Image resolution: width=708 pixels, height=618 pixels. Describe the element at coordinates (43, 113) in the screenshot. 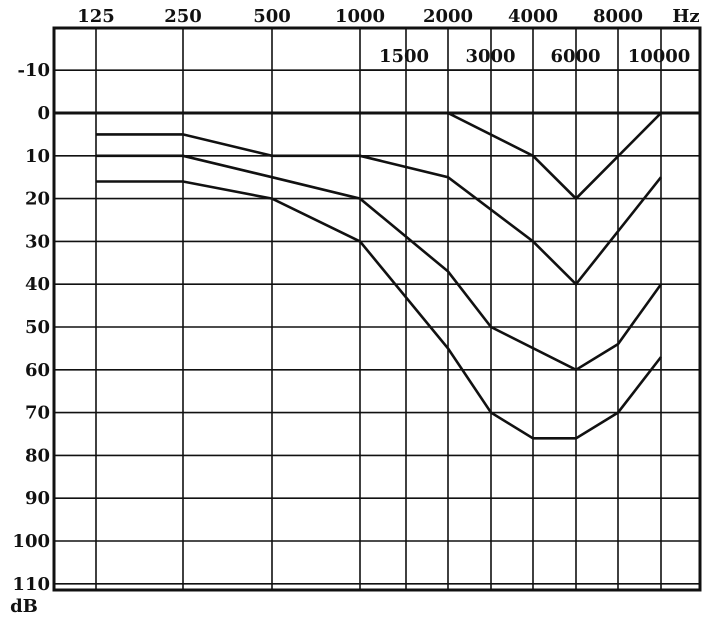

I see `y-tick-label: 0` at that location.